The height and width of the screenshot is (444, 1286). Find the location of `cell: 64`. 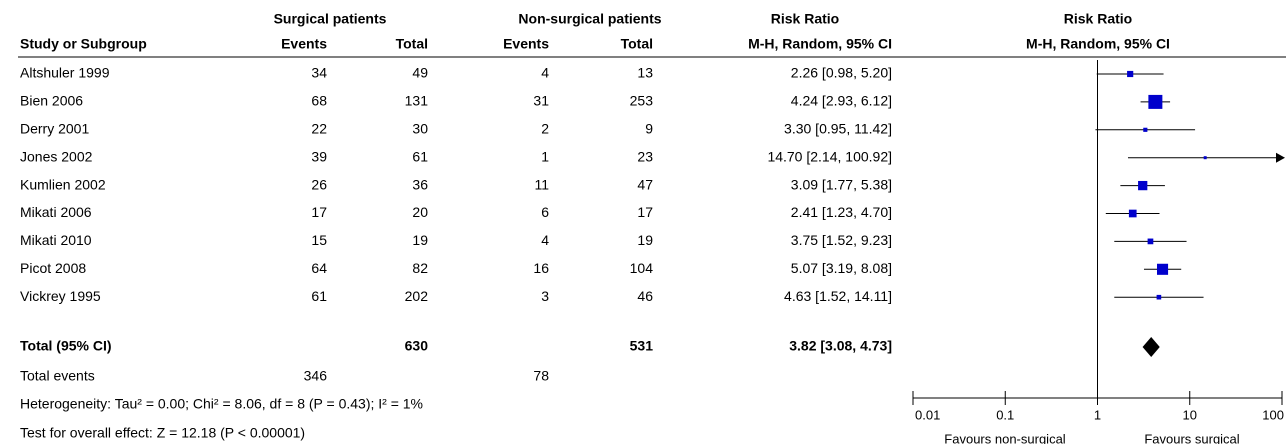

cell: 64 is located at coordinates (319, 268).